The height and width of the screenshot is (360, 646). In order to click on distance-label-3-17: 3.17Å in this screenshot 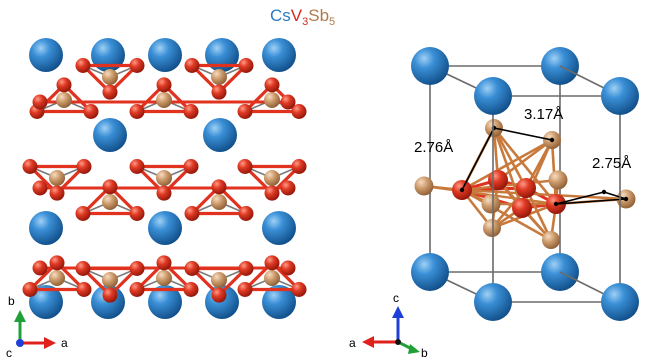, I will do `click(543, 114)`.